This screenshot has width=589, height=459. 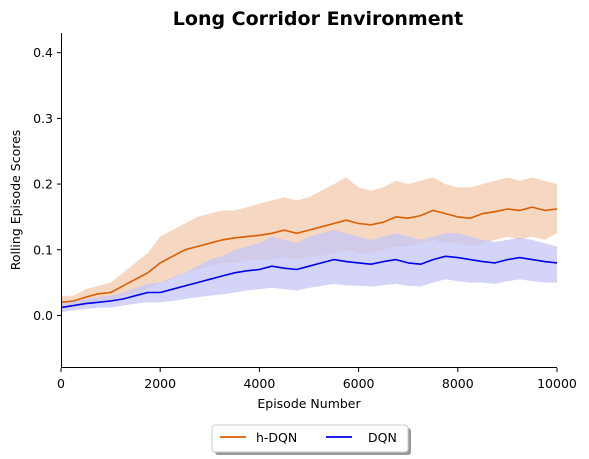 I want to click on y-tick-label: 0.3, so click(x=43, y=118).